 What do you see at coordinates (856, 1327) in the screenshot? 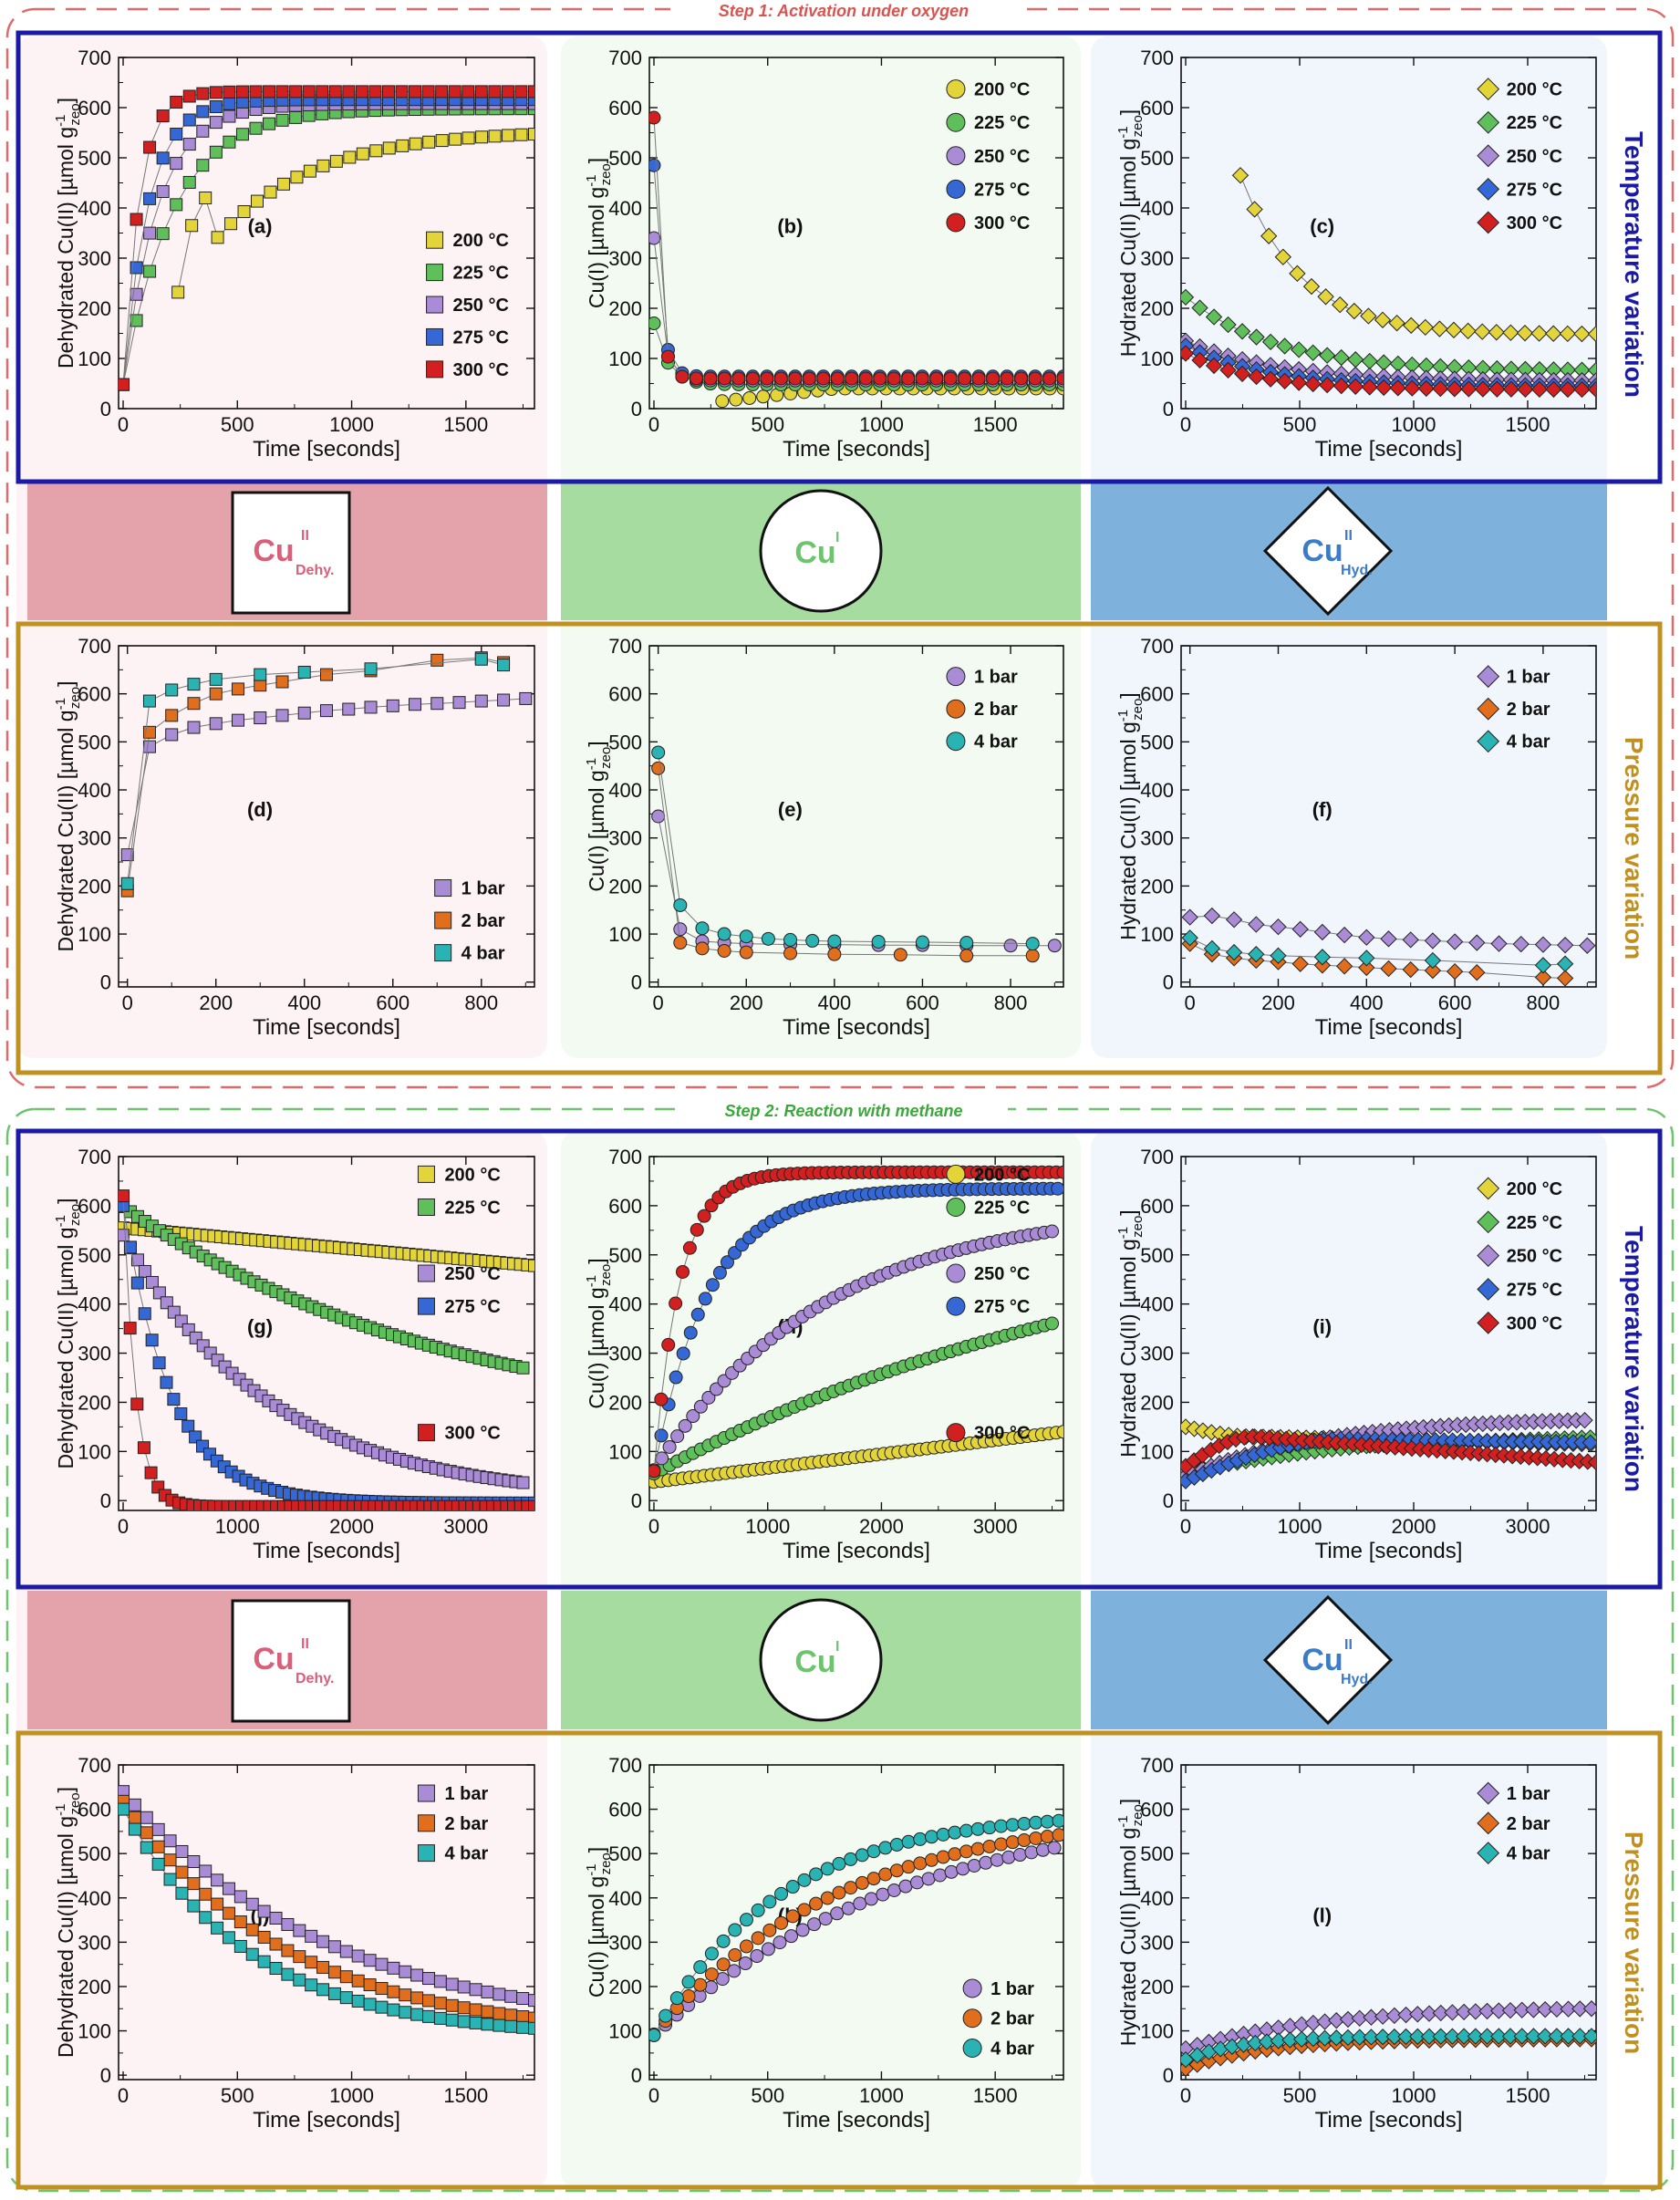
I see `data-layer-h` at bounding box center [856, 1327].